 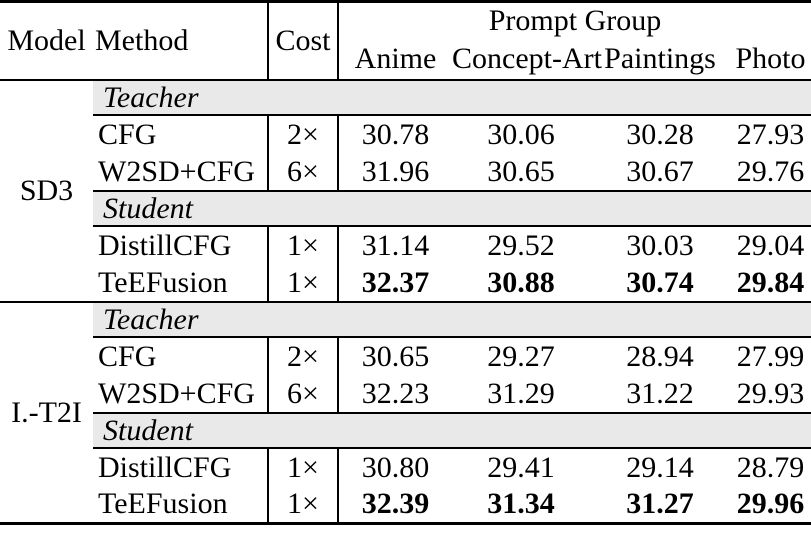 I want to click on score-cell: 29.96, so click(x=770, y=504).